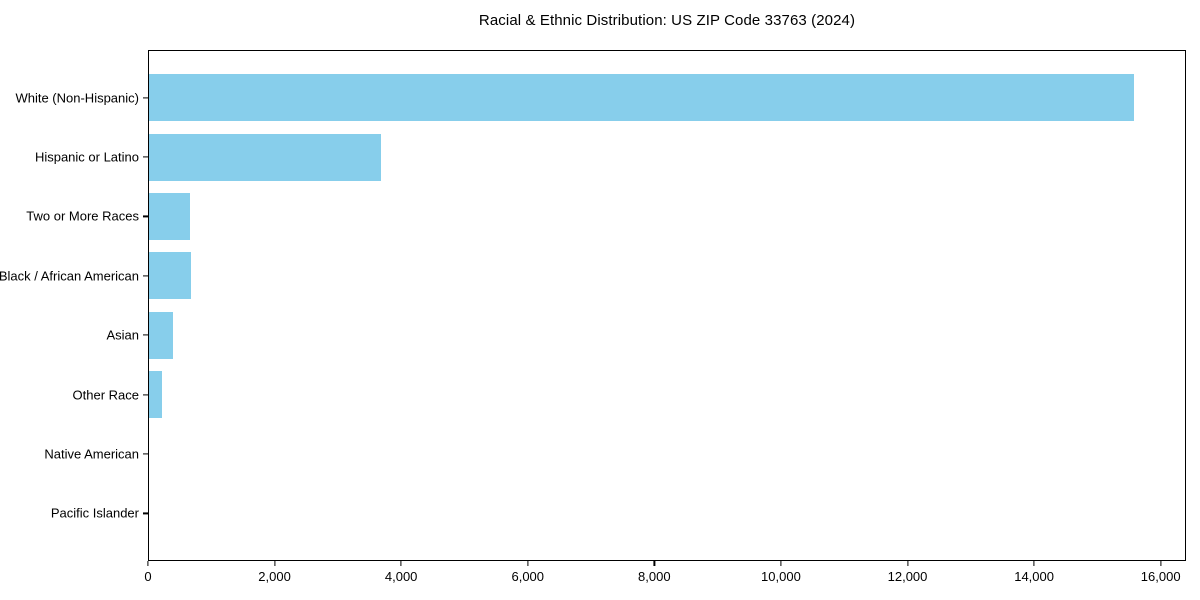 The height and width of the screenshot is (600, 1200). Describe the element at coordinates (86, 157) in the screenshot. I see `category-label: Hispanic or Latino` at that location.